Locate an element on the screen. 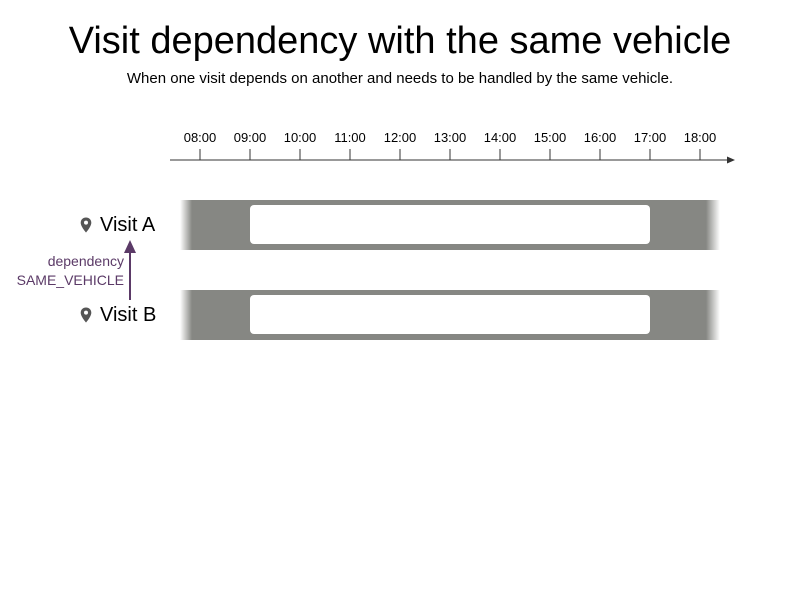  page-title: Visit dependency with the same vehicle is located at coordinates (400, 41).